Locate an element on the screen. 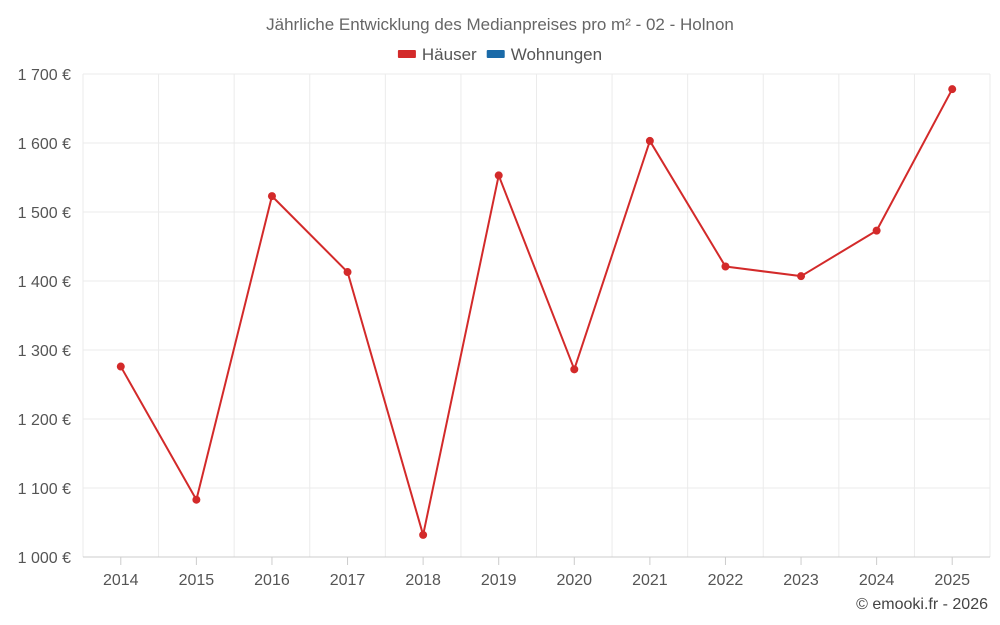 This screenshot has height=625, width=1000. x-tick-label: 2020 is located at coordinates (574, 580).